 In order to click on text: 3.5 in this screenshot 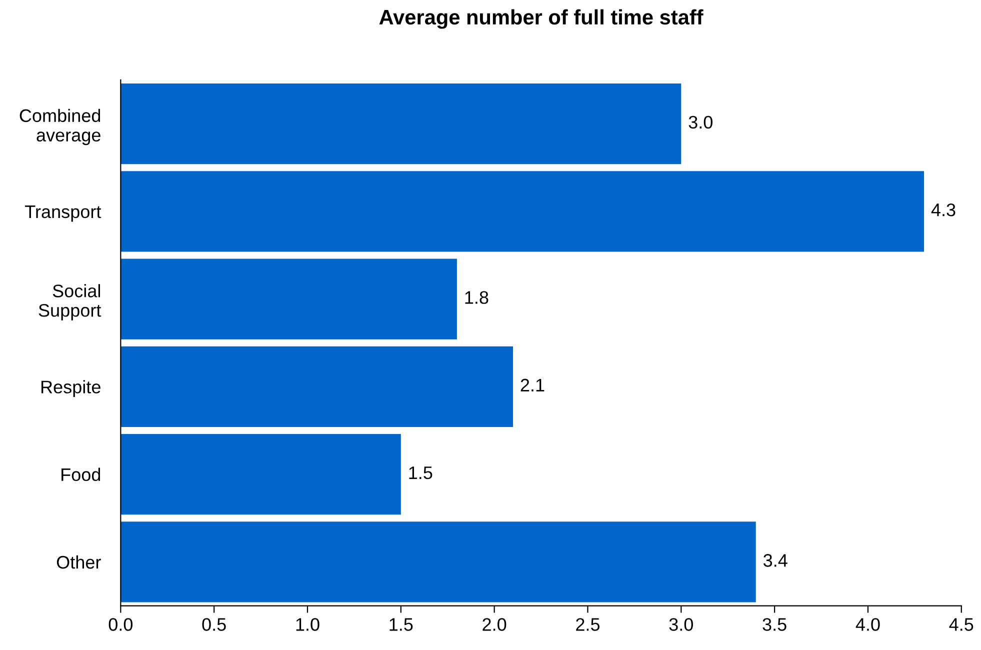, I will do `click(774, 624)`.